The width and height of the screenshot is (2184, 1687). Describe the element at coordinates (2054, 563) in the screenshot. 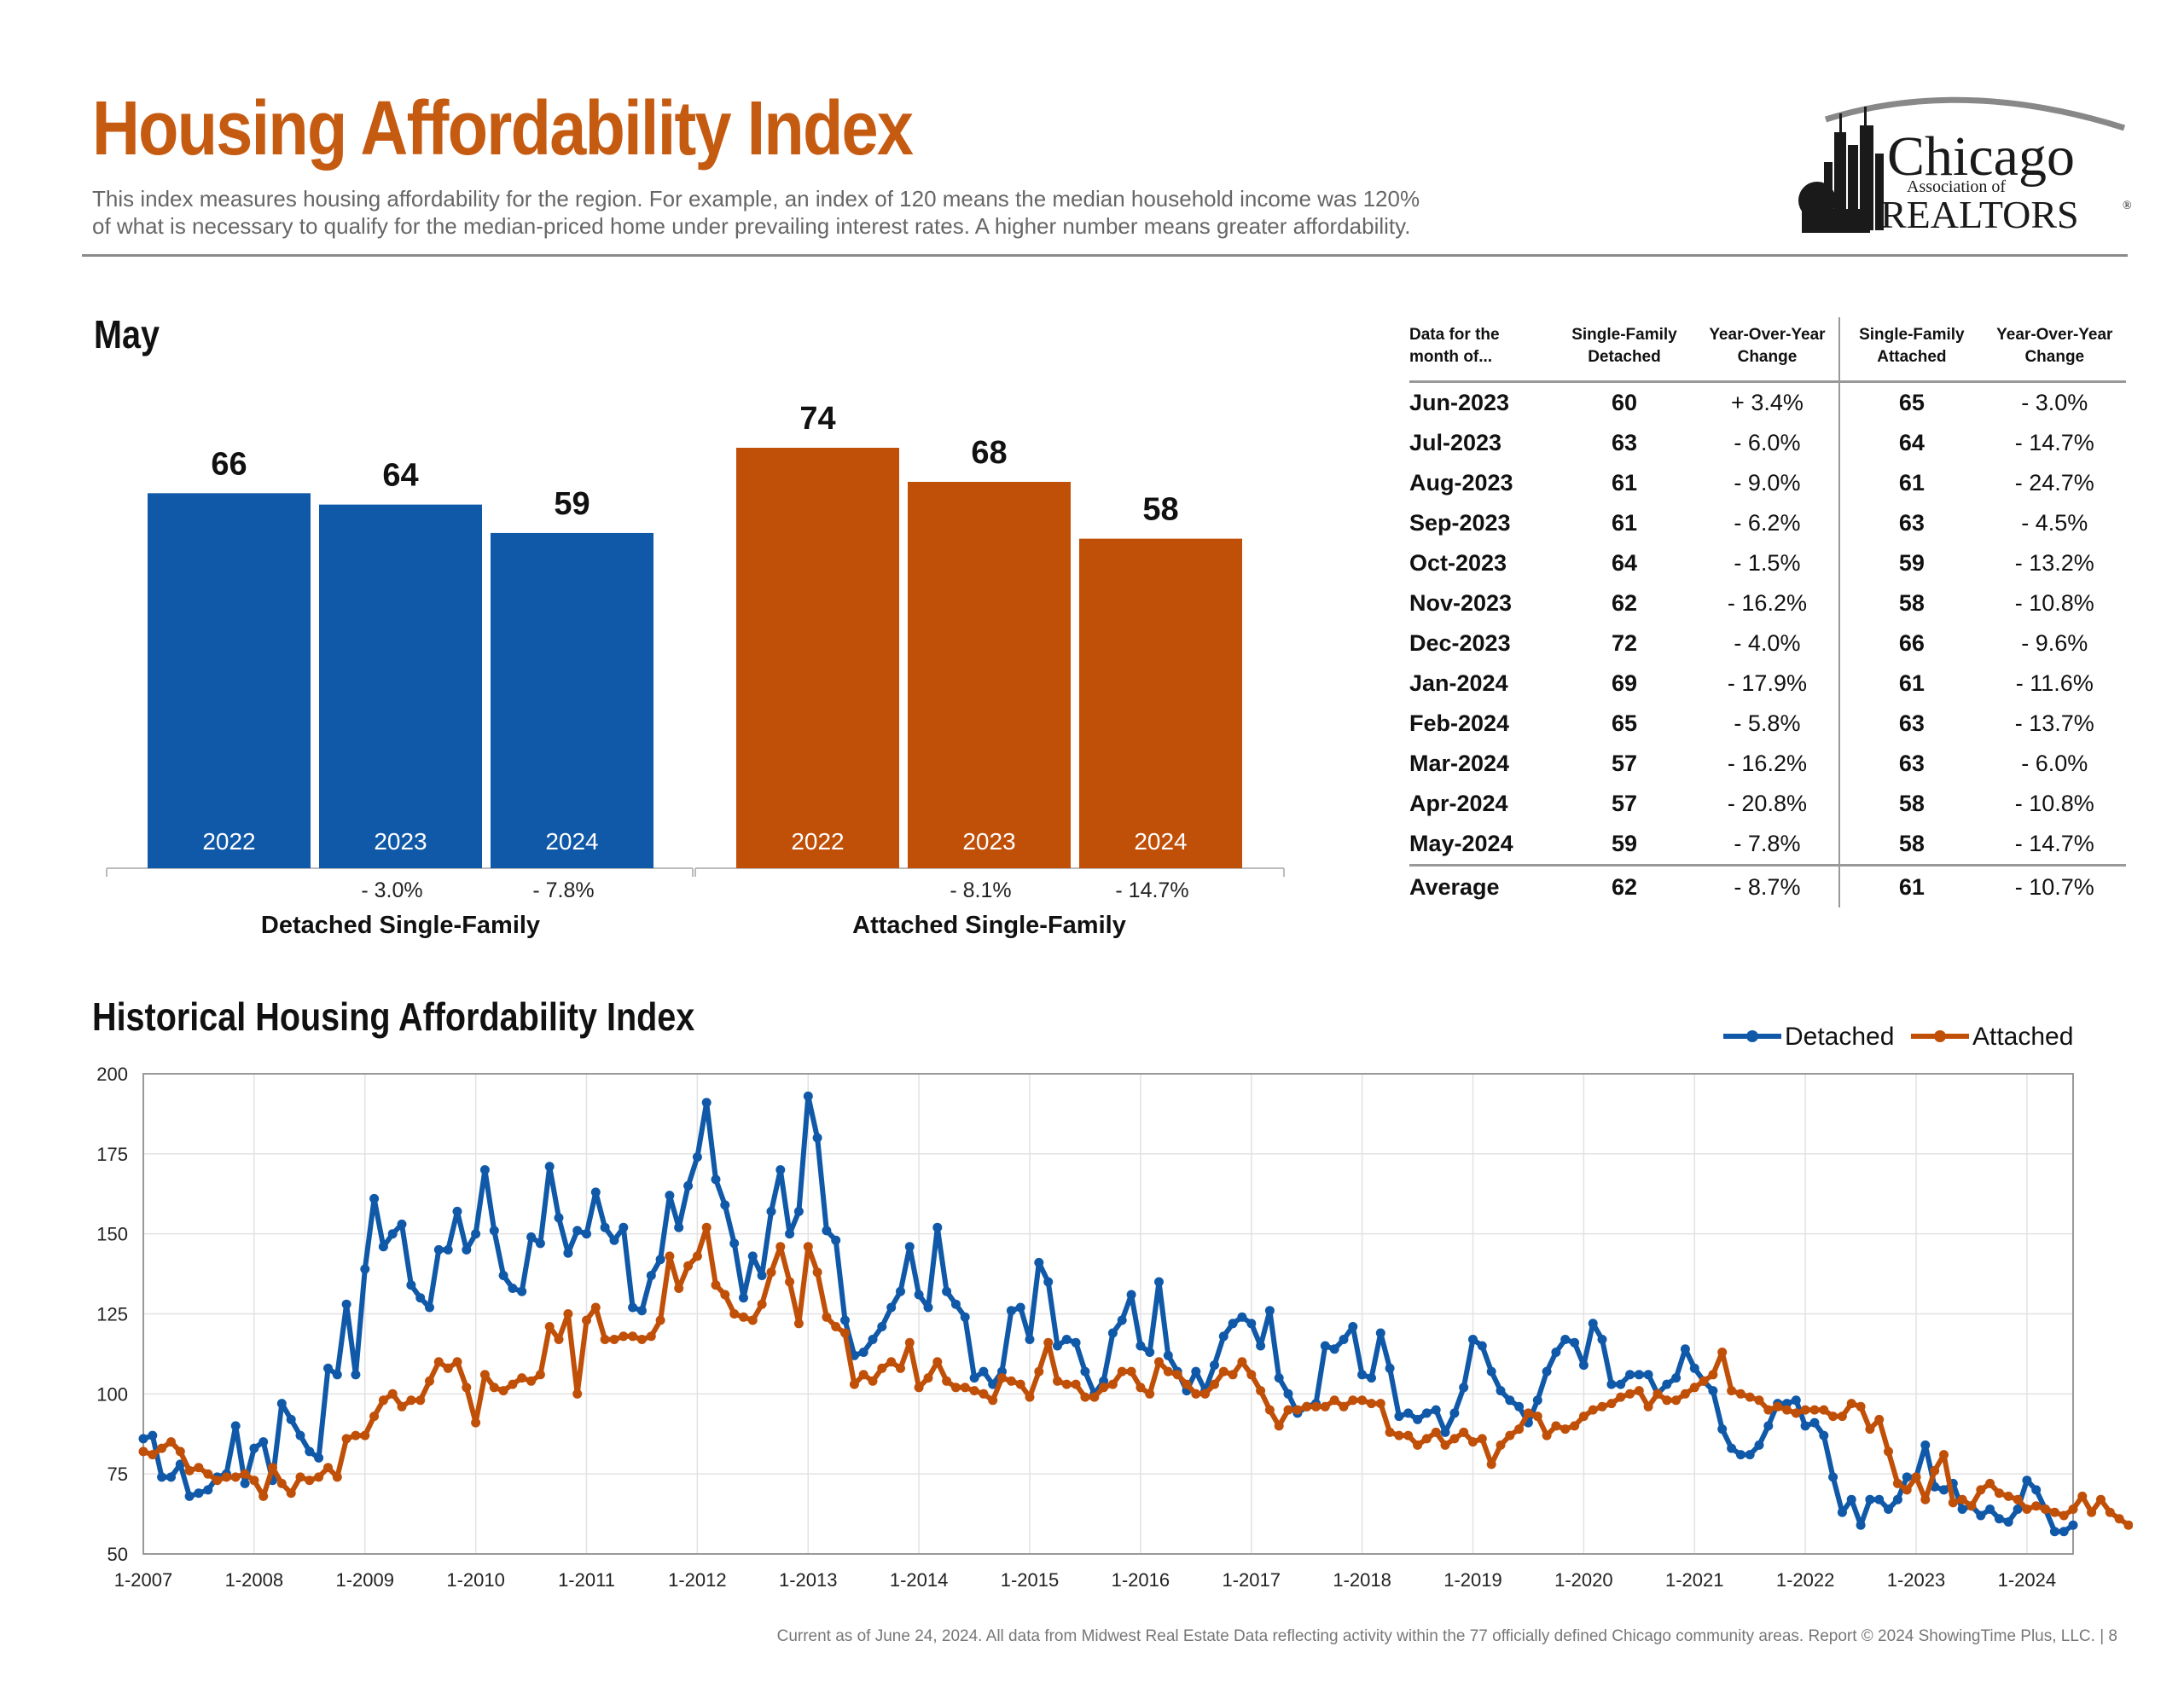

I see `cell-attached-yoy: - 13.2%` at that location.